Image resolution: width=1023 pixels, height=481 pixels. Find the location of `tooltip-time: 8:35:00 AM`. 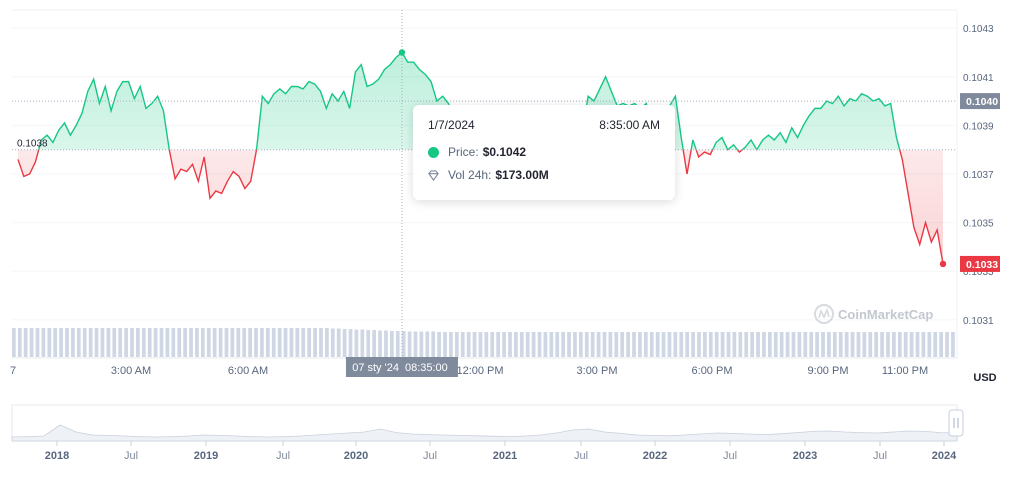

tooltip-time: 8:35:00 AM is located at coordinates (629, 125).